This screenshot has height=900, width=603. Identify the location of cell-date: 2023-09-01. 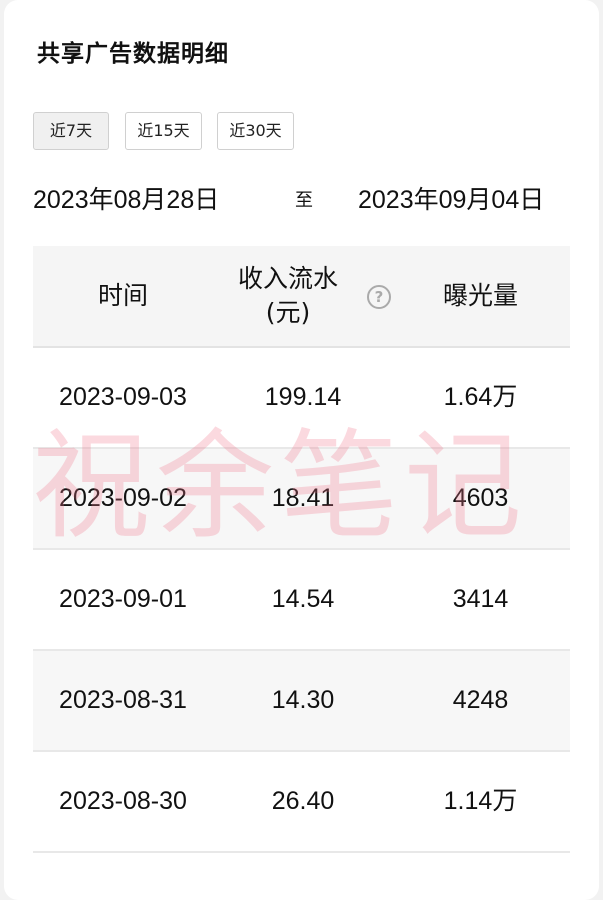
(123, 599).